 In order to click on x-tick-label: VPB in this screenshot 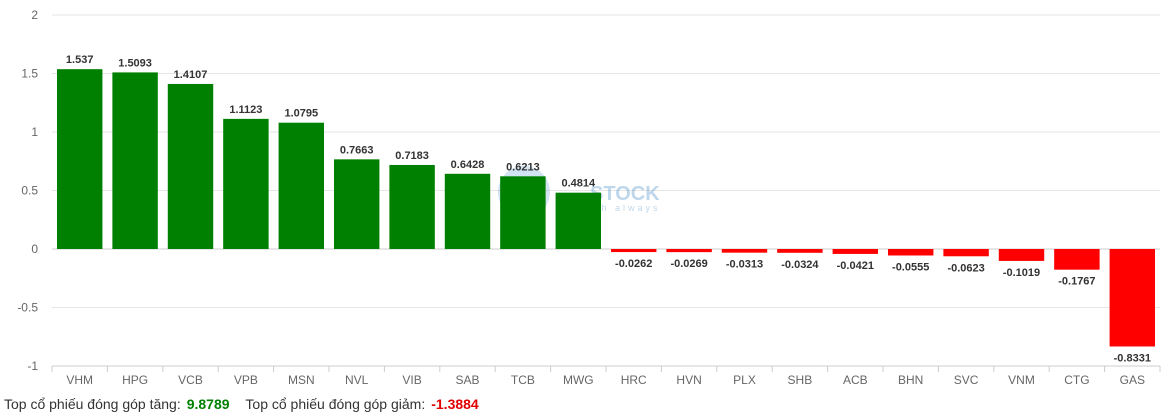, I will do `click(246, 380)`.